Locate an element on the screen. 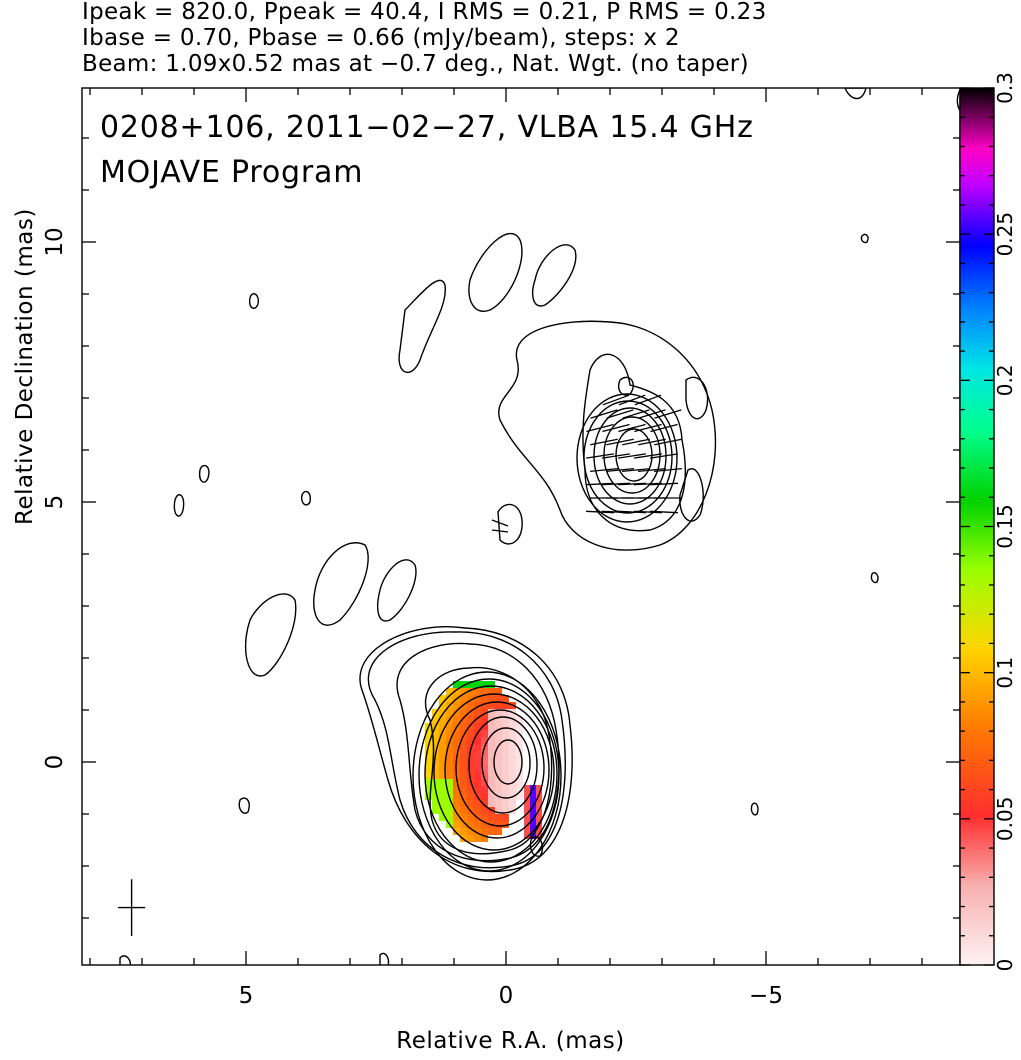 Image resolution: width=1021 pixels, height=1060 pixels. y-axis-label: Relative Declination (mas) is located at coordinates (25, 366).